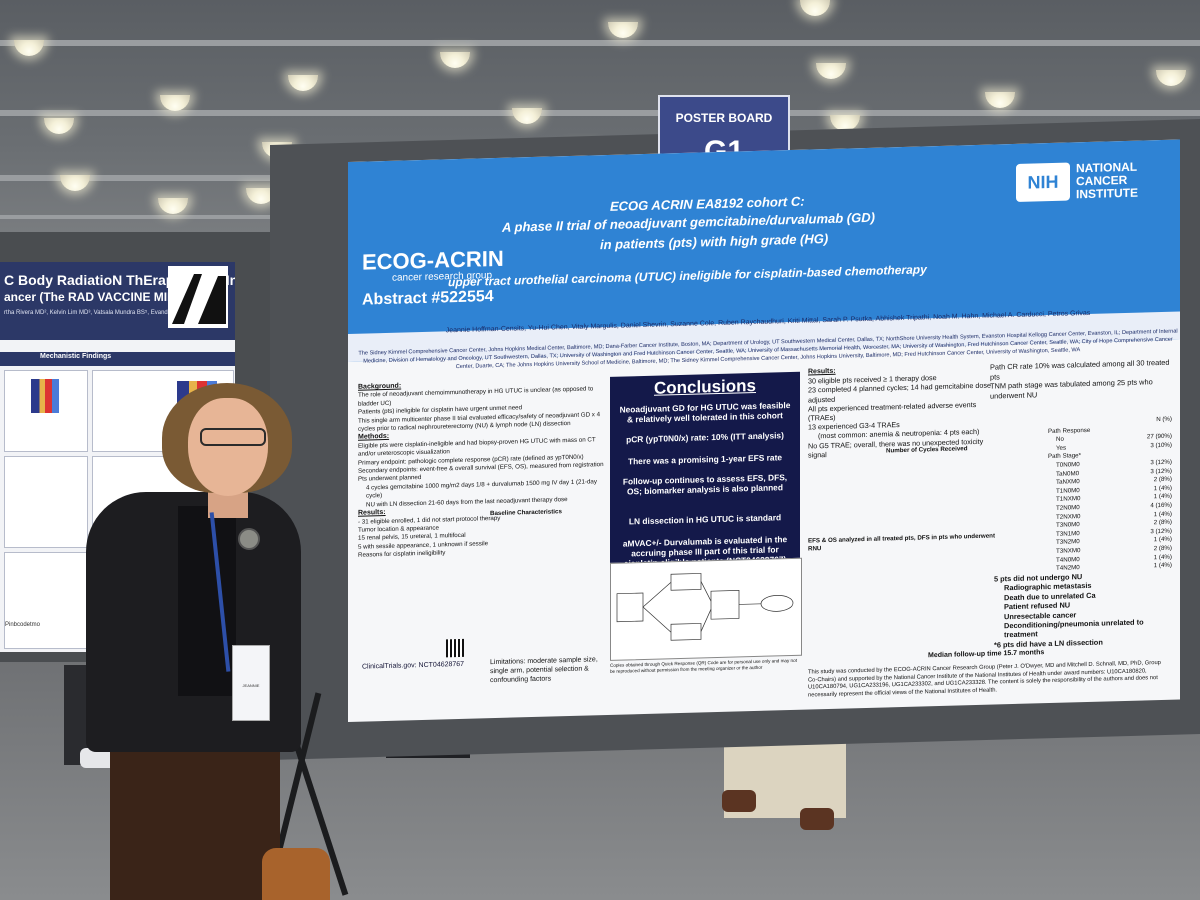 The width and height of the screenshot is (1200, 900). What do you see at coordinates (249, 539) in the screenshot?
I see `necklace-pendant` at bounding box center [249, 539].